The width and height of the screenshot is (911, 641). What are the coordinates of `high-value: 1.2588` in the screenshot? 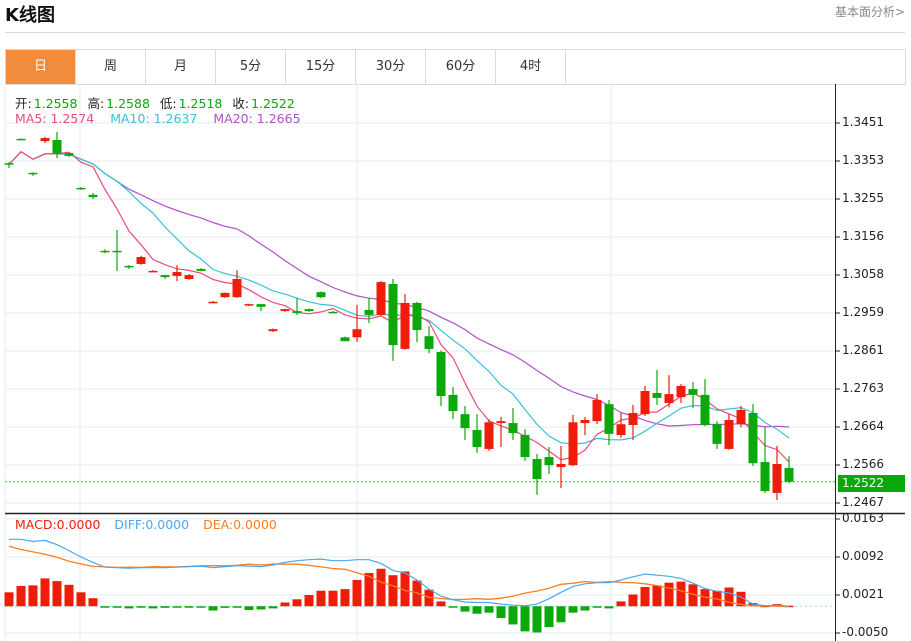 It's located at (128, 103).